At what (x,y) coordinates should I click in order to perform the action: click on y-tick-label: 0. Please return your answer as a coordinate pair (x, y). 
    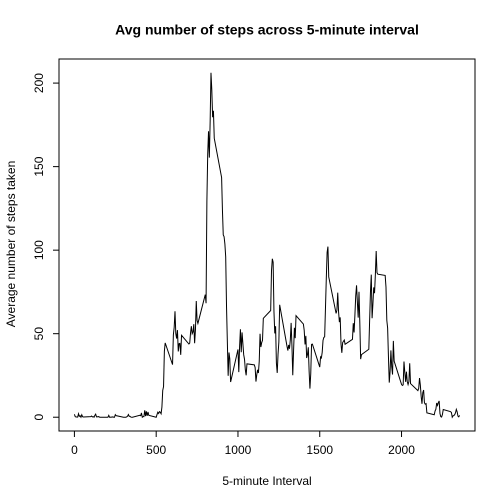
    Looking at the image, I should click on (39, 417).